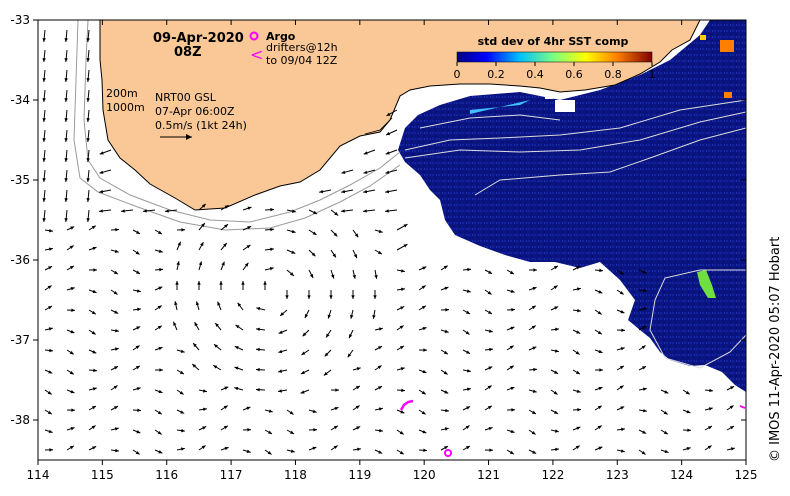  Describe the element at coordinates (166, 475) in the screenshot. I see `x-tick-label: 116` at that location.